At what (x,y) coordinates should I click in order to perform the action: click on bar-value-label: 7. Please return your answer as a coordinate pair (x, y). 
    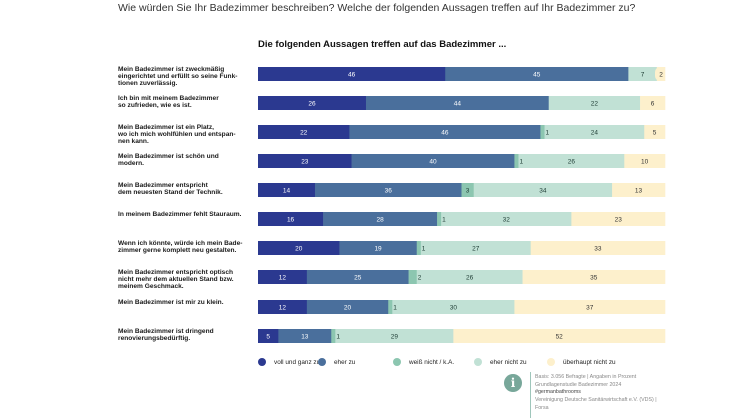
    Looking at the image, I should click on (643, 74).